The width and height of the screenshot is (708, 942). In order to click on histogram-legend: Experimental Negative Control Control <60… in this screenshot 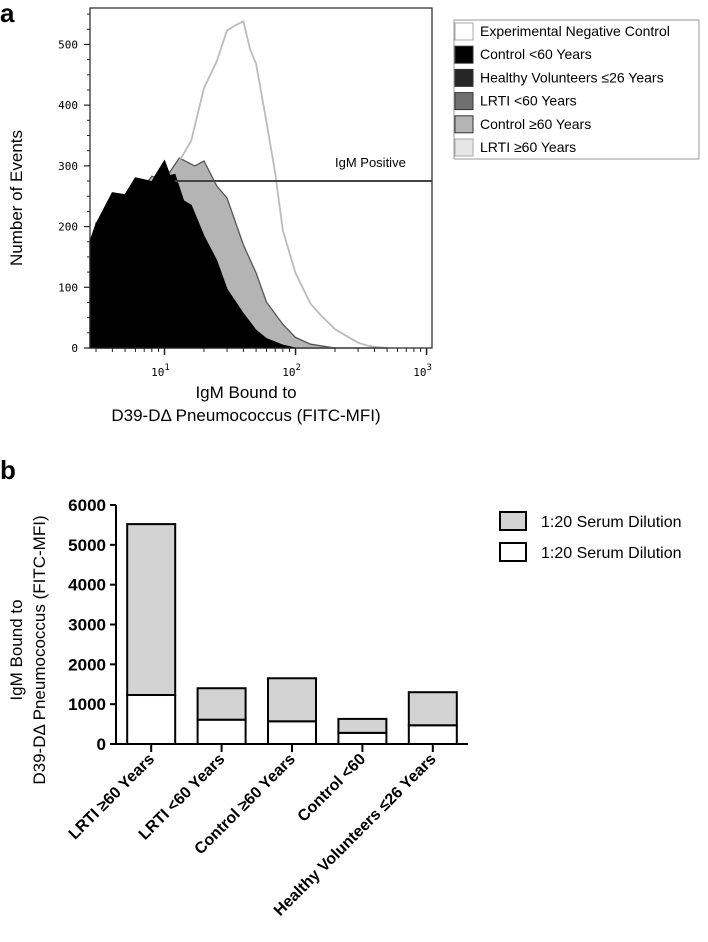, I will do `click(576, 89)`.